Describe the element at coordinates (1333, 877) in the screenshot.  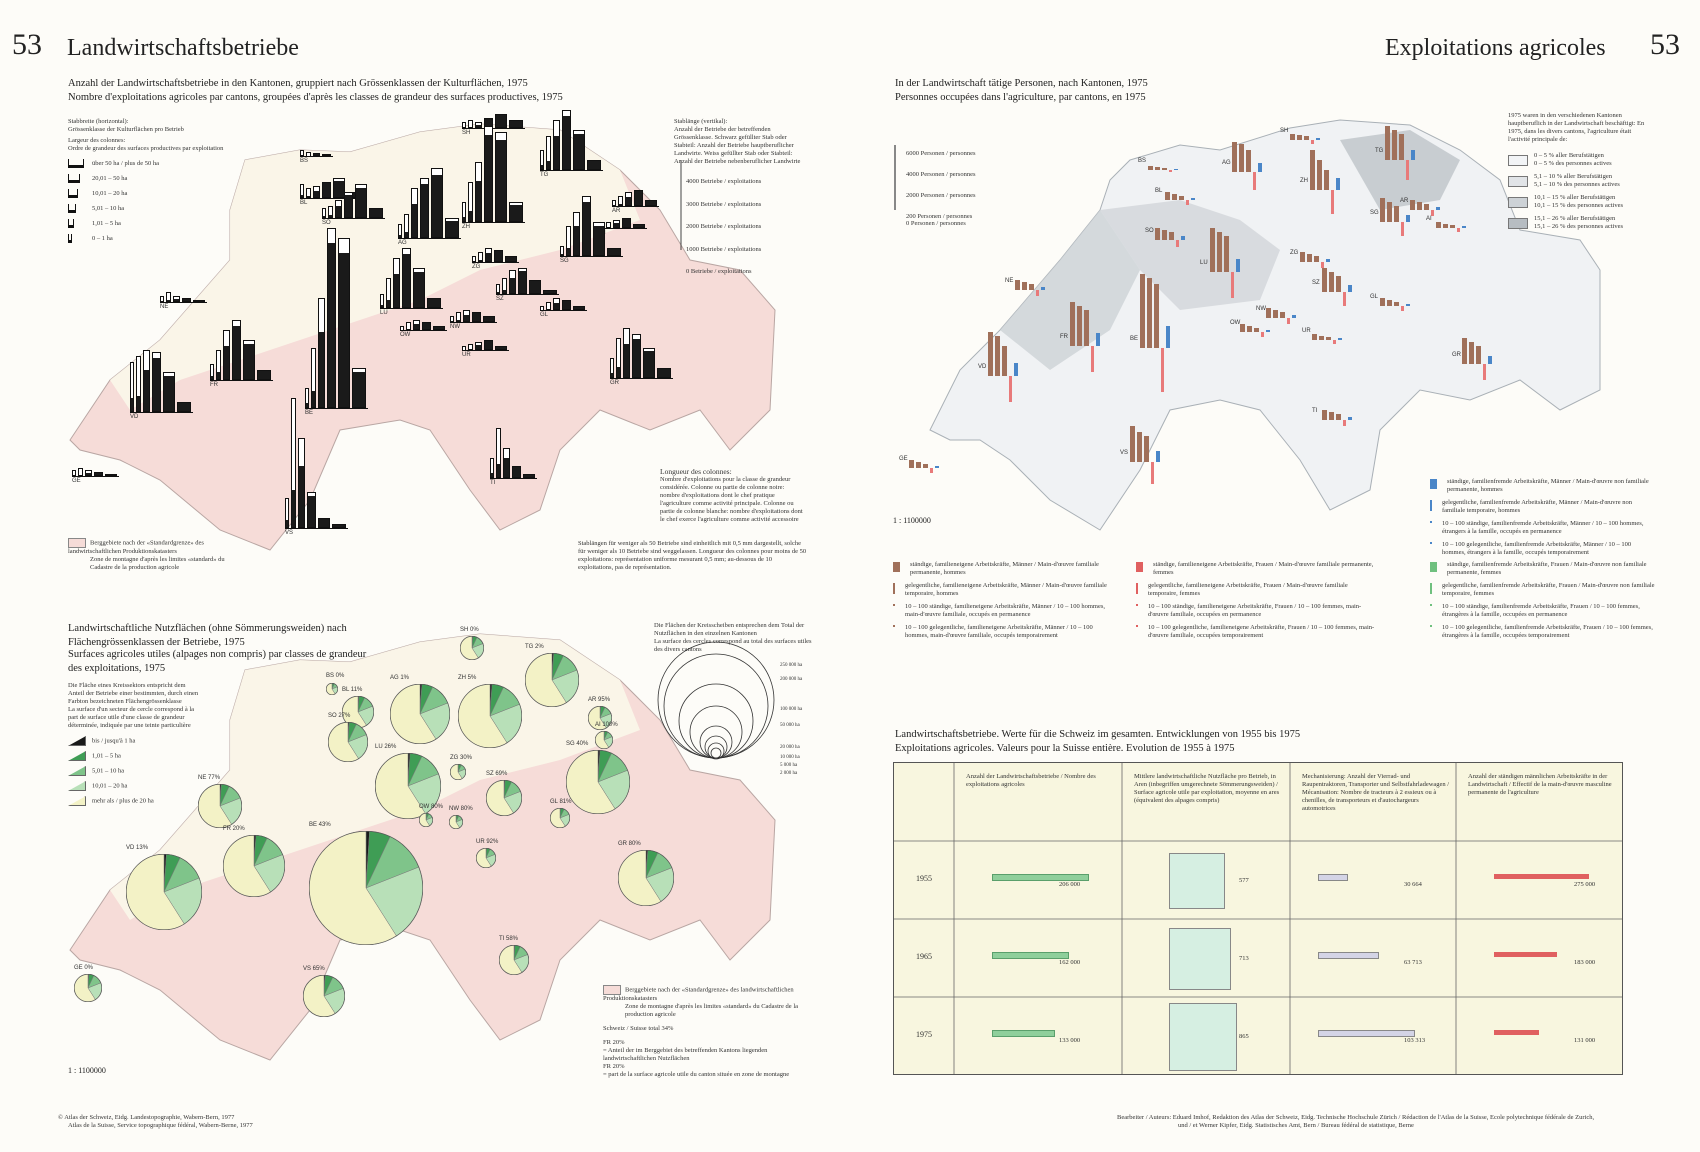
I see `mech-bar` at that location.